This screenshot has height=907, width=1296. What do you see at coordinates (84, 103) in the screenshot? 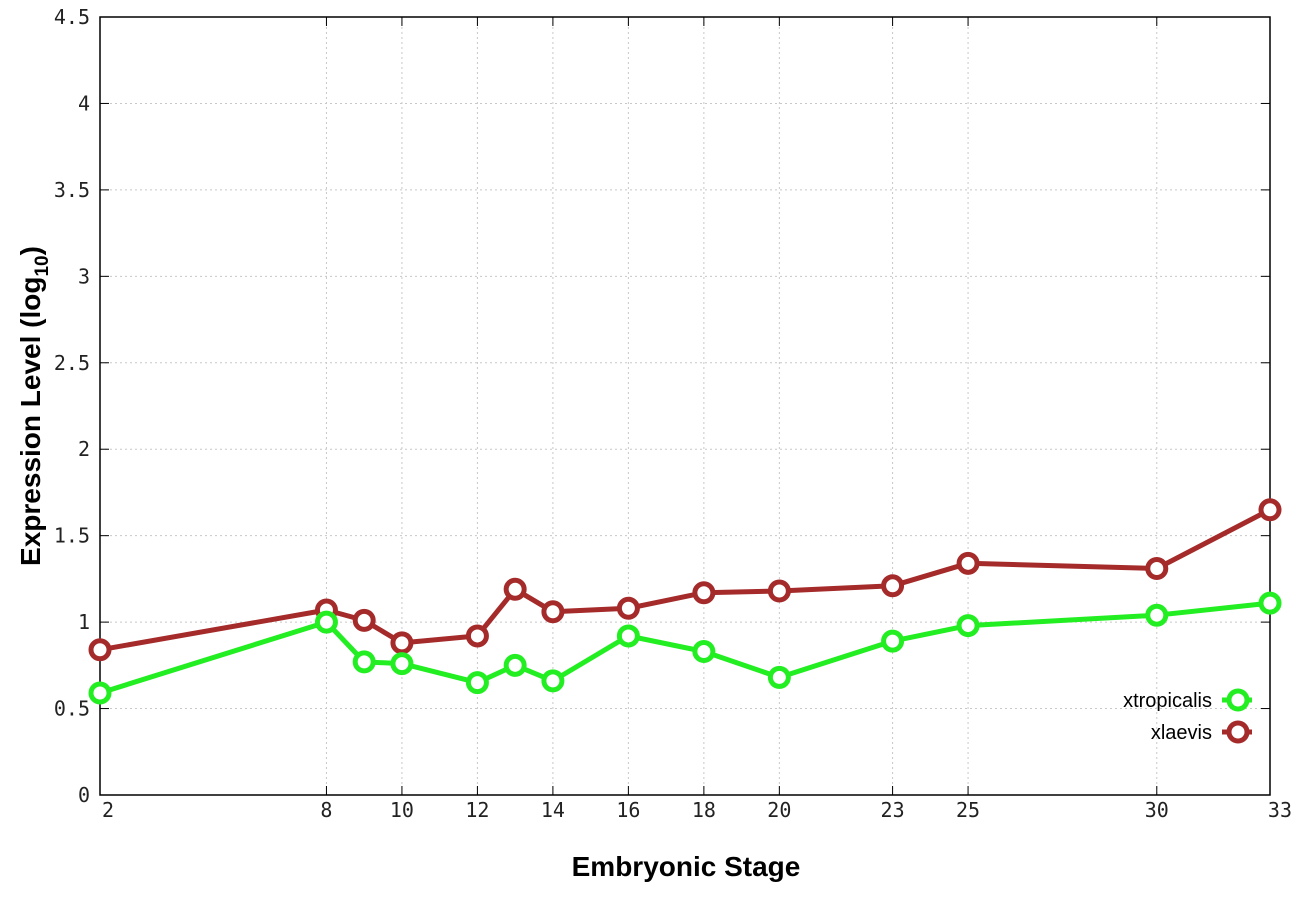
I see `y-tick-label: 4` at bounding box center [84, 103].